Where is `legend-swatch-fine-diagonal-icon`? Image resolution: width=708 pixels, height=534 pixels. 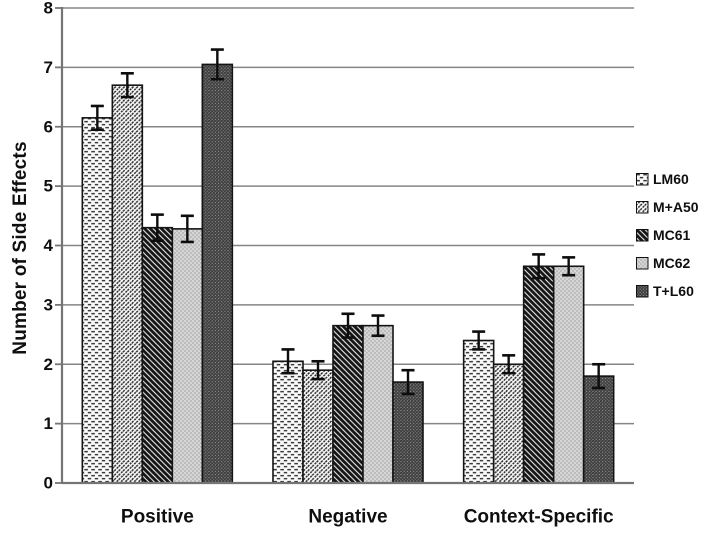 legend-swatch-fine-diagonal-icon is located at coordinates (642, 206).